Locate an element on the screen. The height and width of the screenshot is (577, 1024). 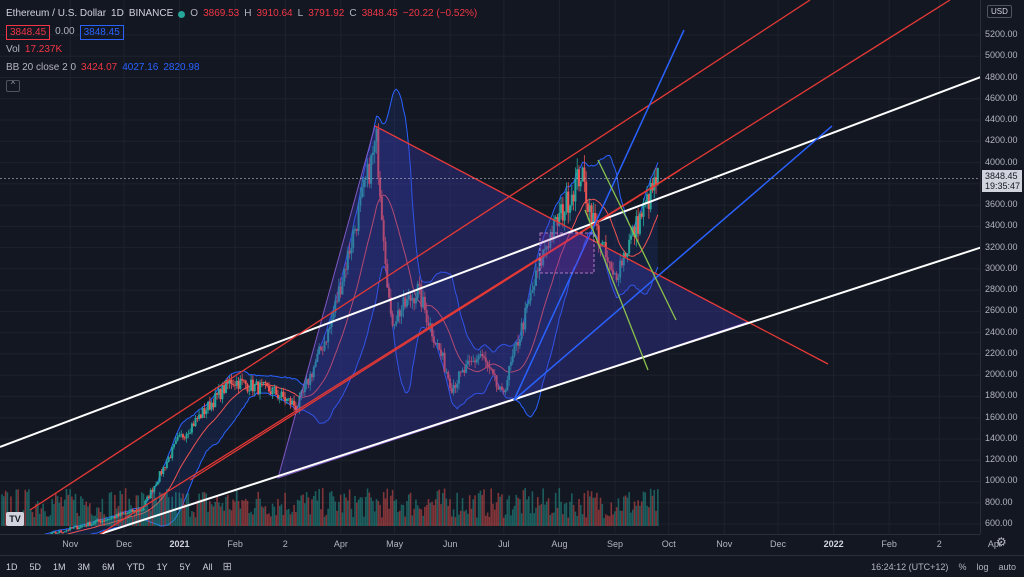
range-button-1y: 1Y is located at coordinates (162, 566).